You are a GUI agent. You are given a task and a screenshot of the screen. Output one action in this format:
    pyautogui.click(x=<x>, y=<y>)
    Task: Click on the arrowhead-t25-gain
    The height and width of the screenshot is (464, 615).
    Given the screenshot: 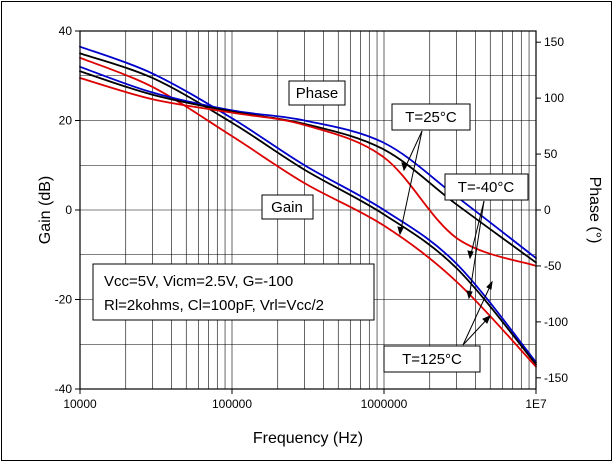 What is the action you would take?
    pyautogui.click(x=400, y=231)
    